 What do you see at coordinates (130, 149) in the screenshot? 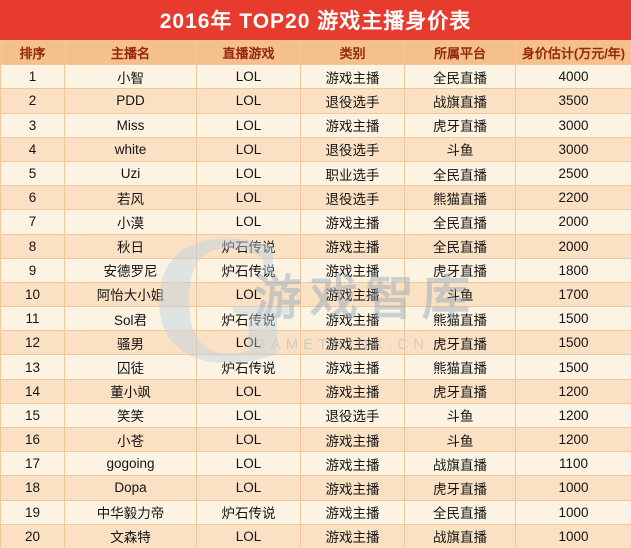
I see `cell-name: white` at bounding box center [130, 149].